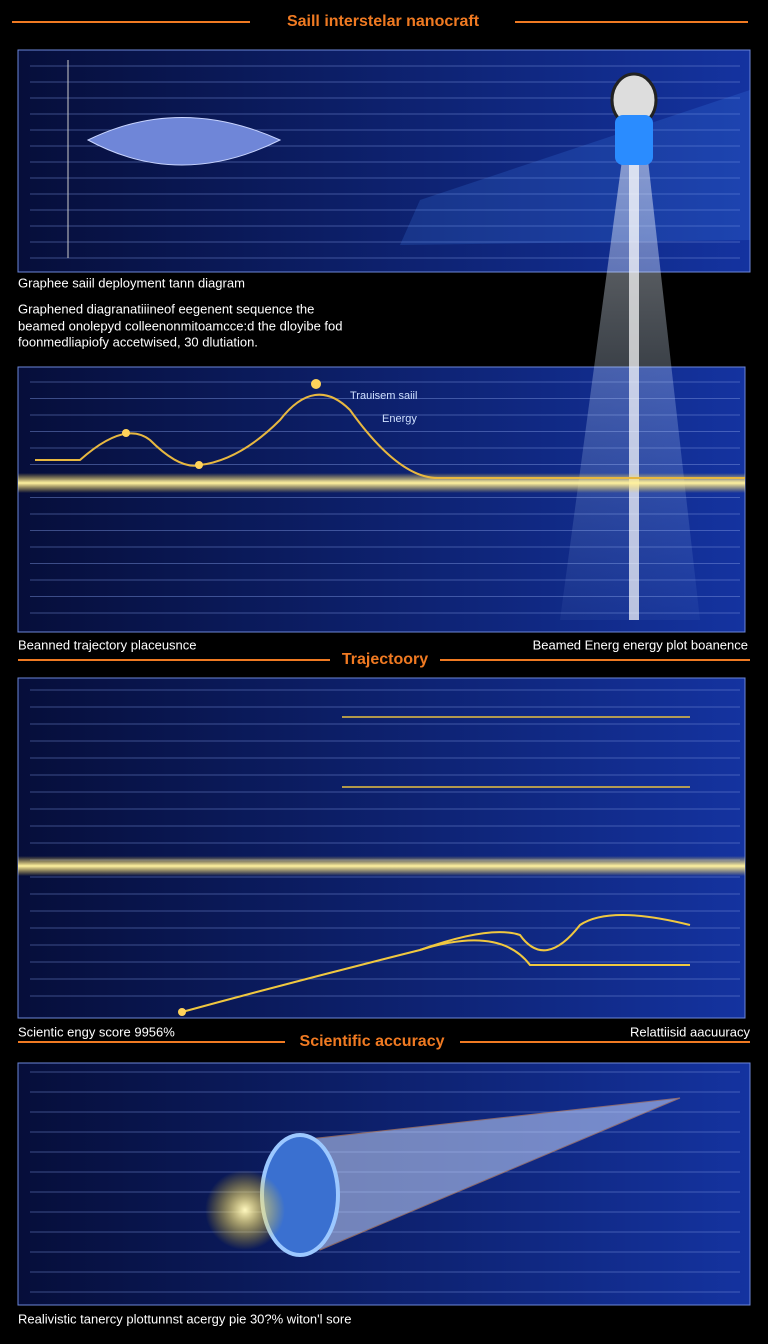 The height and width of the screenshot is (1344, 768). Describe the element at coordinates (96, 1031) in the screenshot. I see `caption: Scientic engy score 9956%` at that location.